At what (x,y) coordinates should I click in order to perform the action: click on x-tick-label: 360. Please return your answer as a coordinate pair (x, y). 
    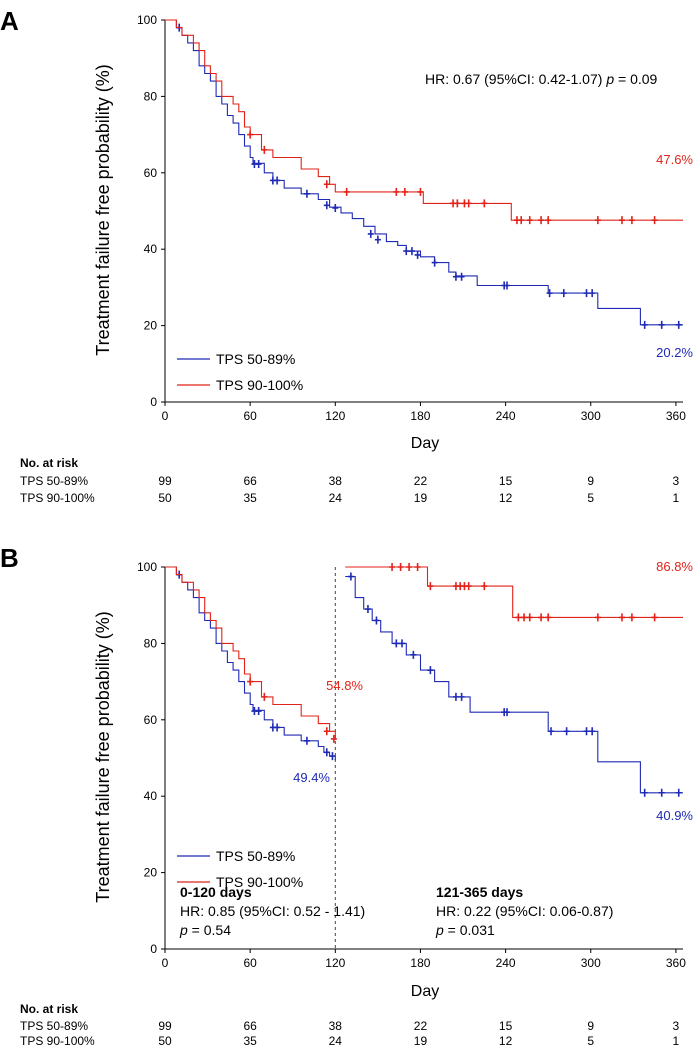
    Looking at the image, I should click on (676, 963).